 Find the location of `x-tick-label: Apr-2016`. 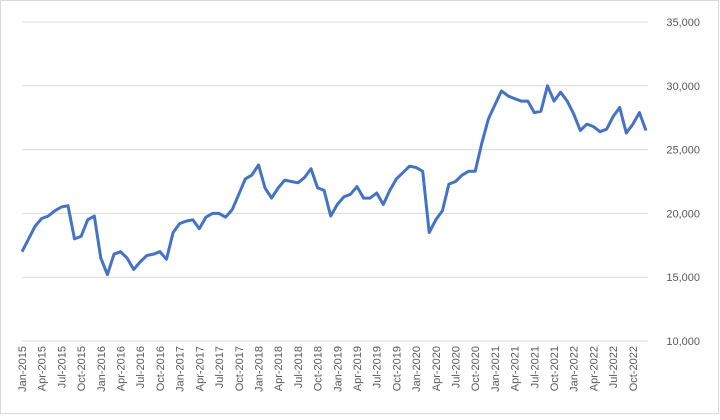

x-tick-label: Apr-2016 is located at coordinates (122, 368).